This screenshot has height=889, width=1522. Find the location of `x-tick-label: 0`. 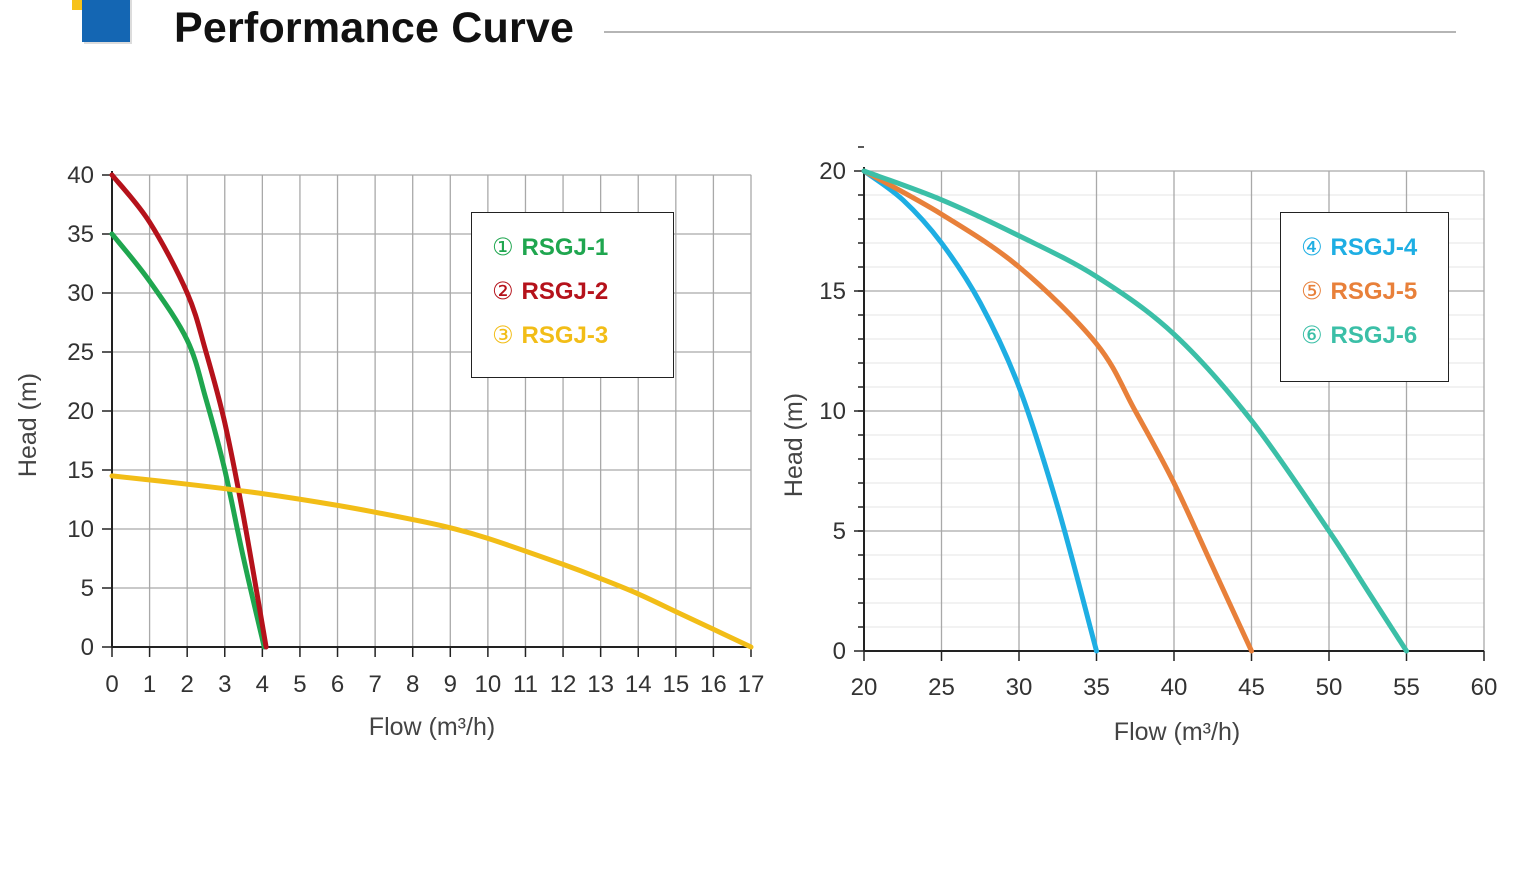

x-tick-label: 0 is located at coordinates (111, 684).